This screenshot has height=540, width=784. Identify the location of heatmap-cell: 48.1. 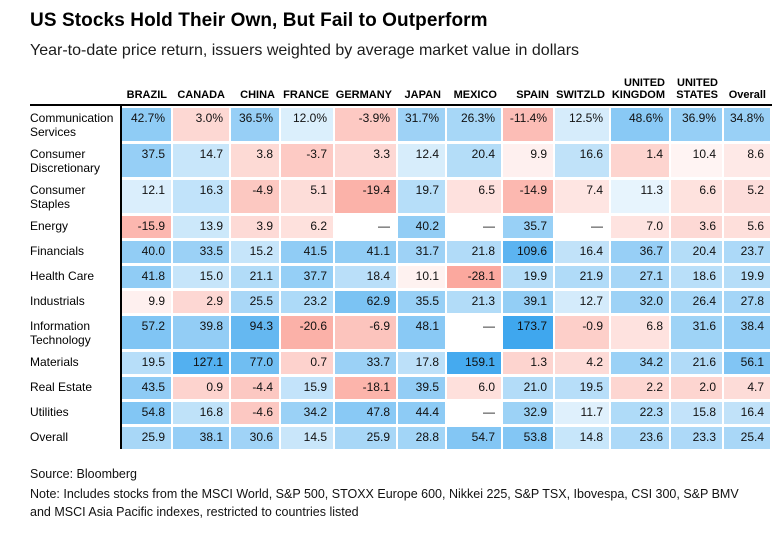
(422, 332).